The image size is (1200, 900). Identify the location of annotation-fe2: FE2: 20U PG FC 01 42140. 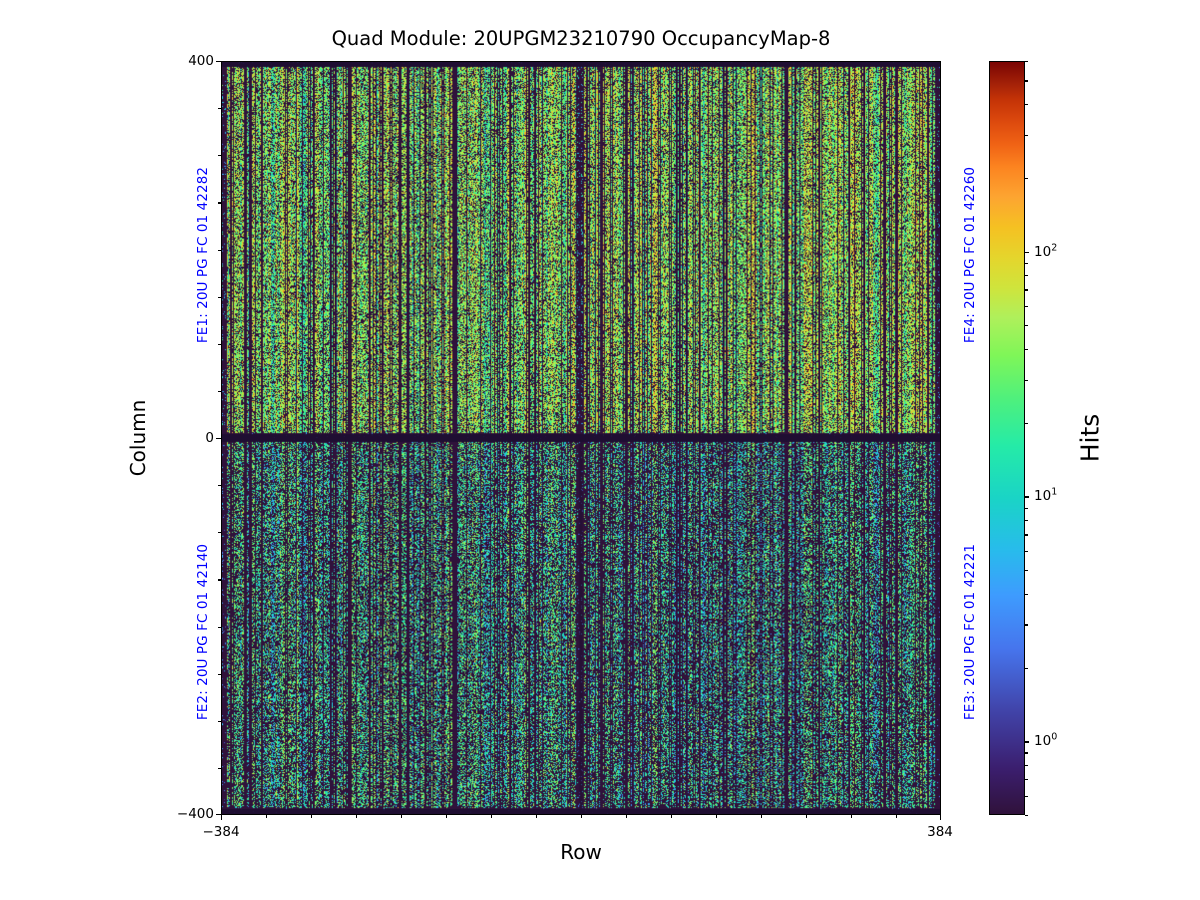
(203, 632).